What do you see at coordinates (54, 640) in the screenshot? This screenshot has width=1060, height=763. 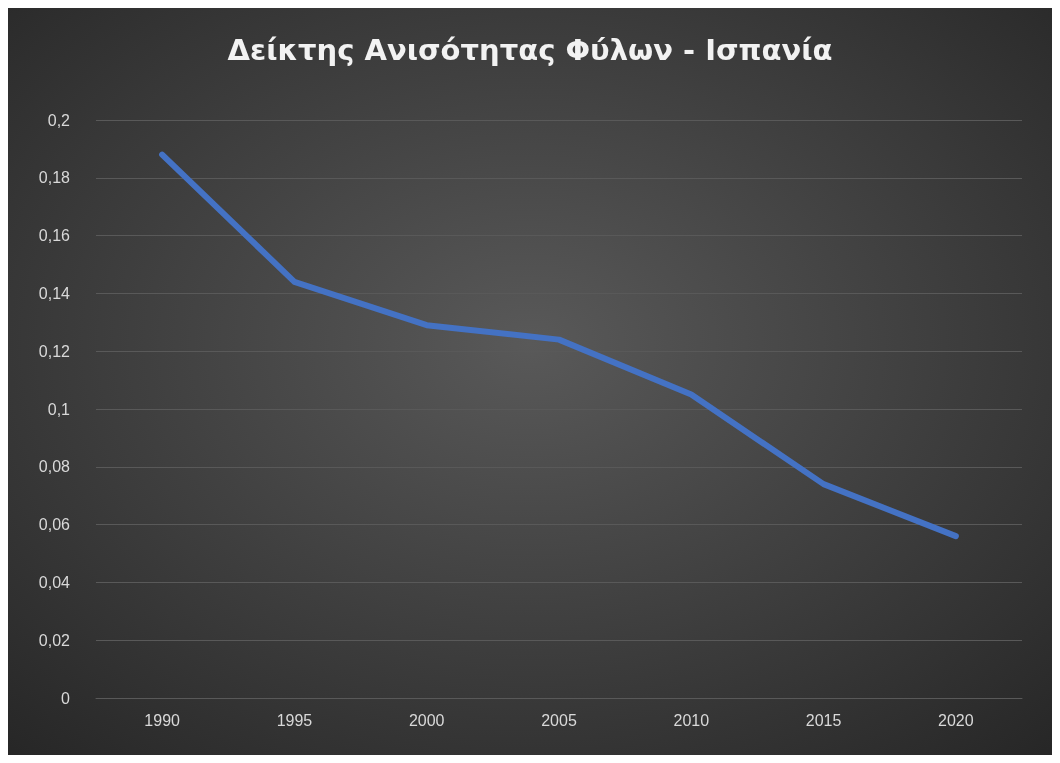 I see `y-tick-label: 0,02` at bounding box center [54, 640].